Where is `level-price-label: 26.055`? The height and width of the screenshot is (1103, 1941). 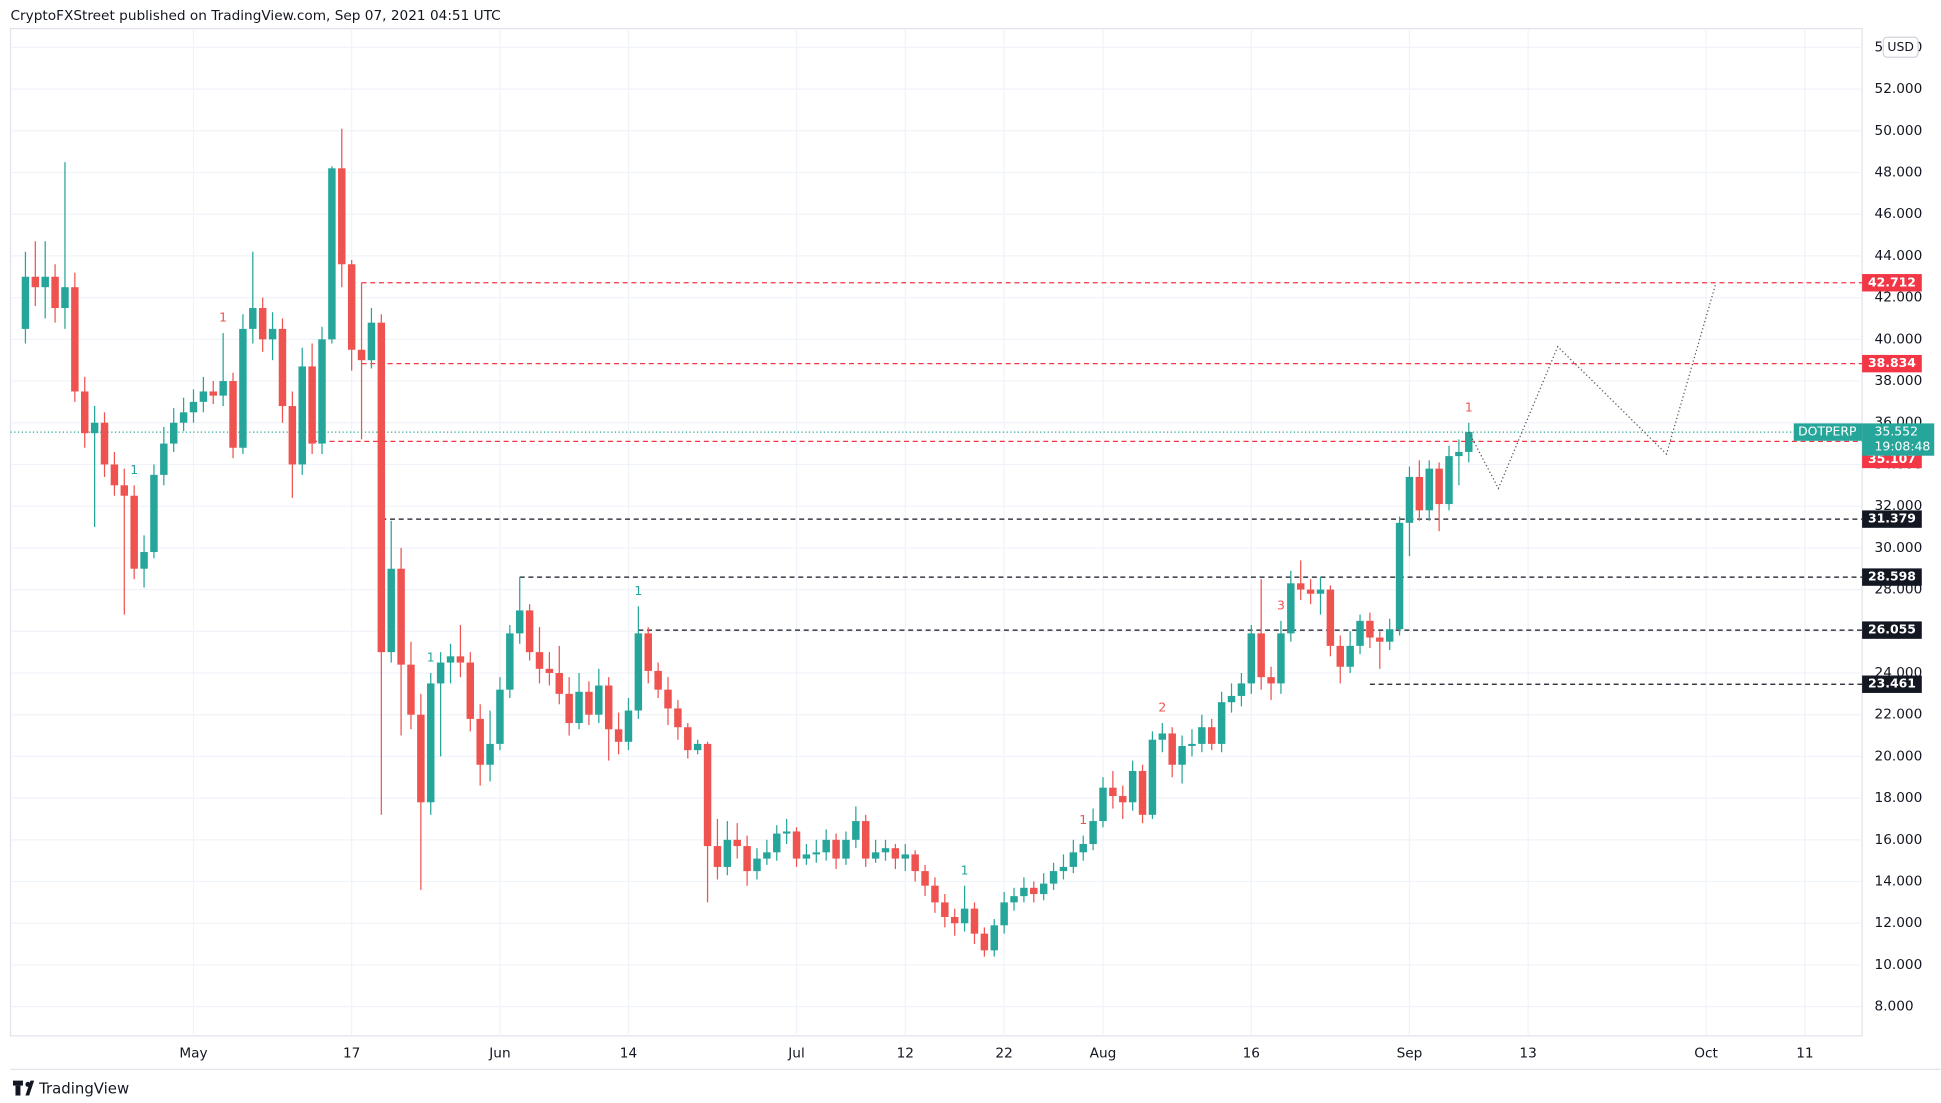
level-price-label: 26.055 is located at coordinates (1892, 629).